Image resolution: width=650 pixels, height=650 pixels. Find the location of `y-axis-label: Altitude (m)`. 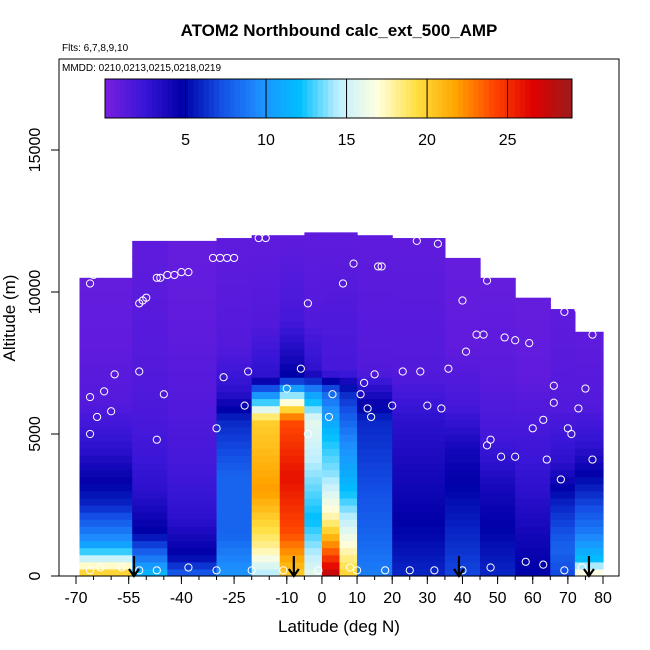

y-axis-label: Altitude (m) is located at coordinates (9, 318).